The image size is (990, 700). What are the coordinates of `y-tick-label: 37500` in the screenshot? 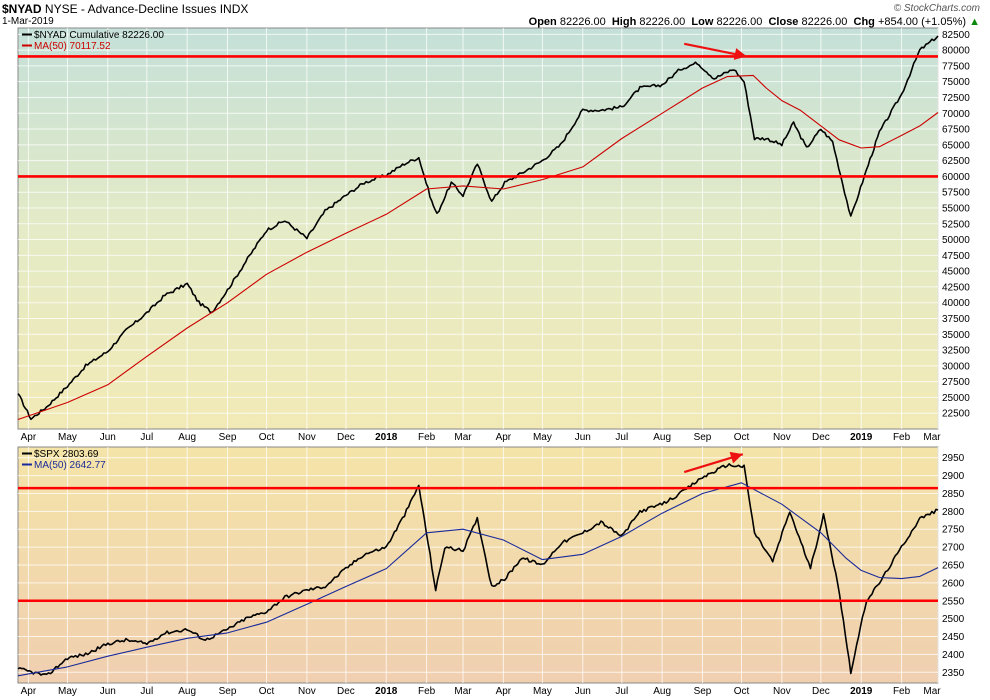 It's located at (956, 319).